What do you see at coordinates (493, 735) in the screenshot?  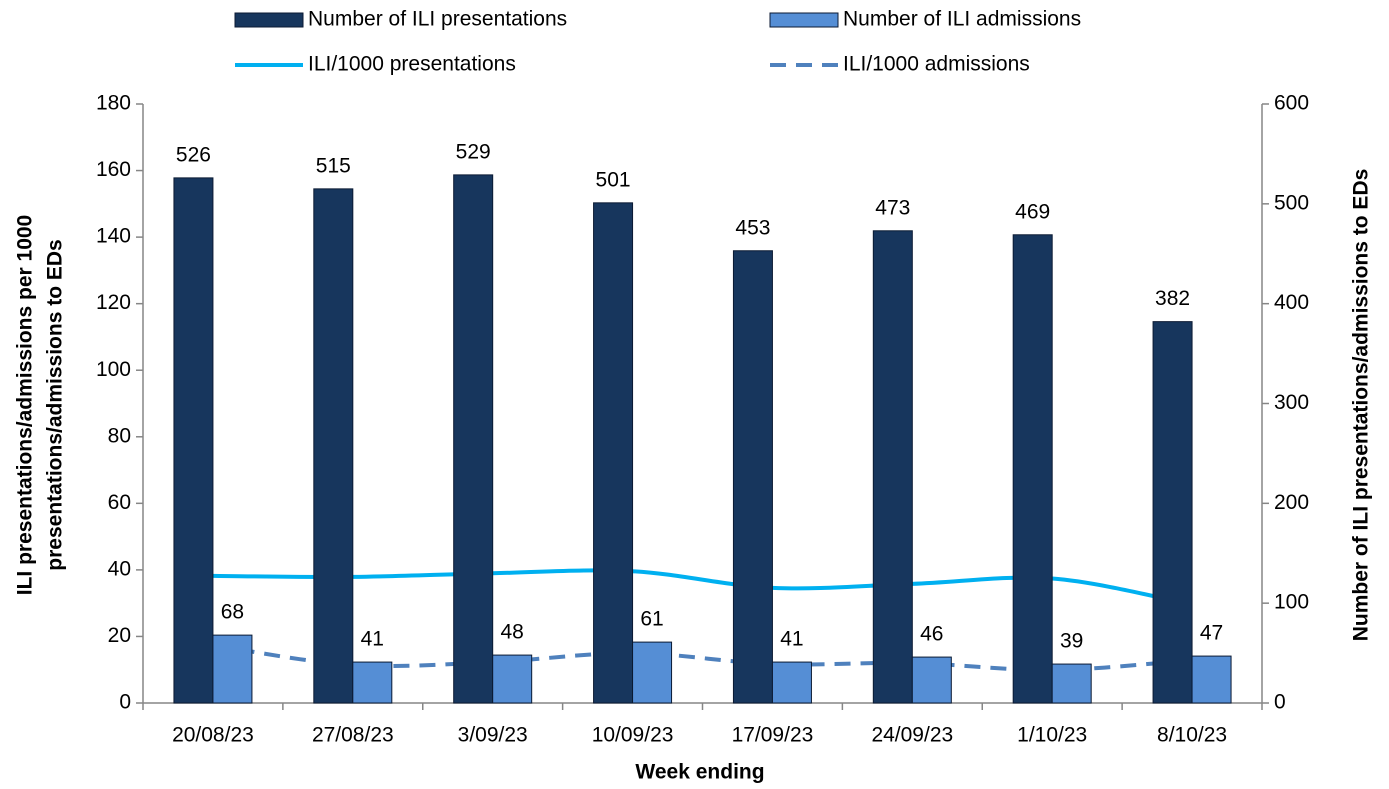 I see `x-tick-label: 3/09/23` at bounding box center [493, 735].